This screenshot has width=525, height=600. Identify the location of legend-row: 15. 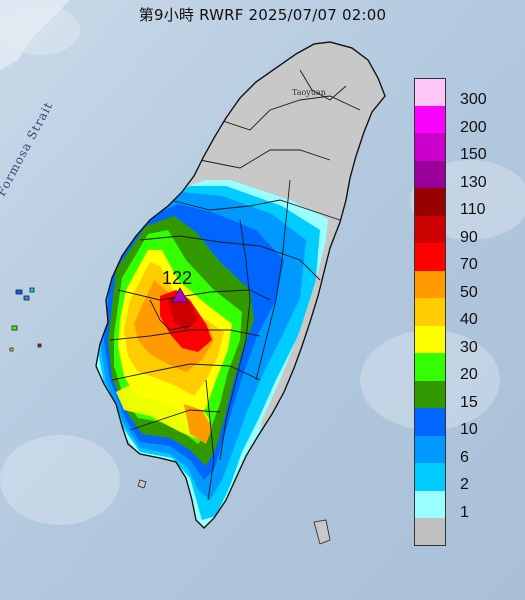
(462, 395).